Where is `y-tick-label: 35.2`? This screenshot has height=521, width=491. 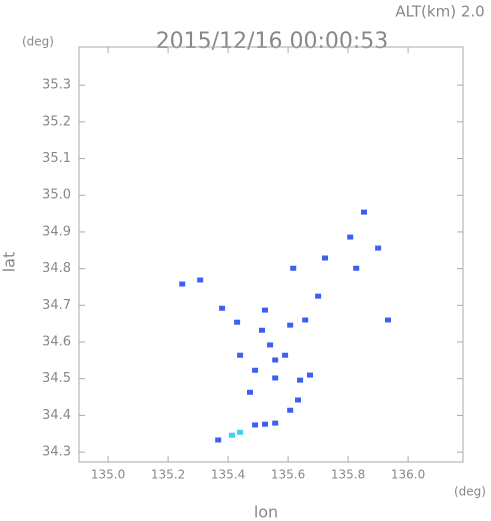
y-tick-label: 35.2 is located at coordinates (56, 121).